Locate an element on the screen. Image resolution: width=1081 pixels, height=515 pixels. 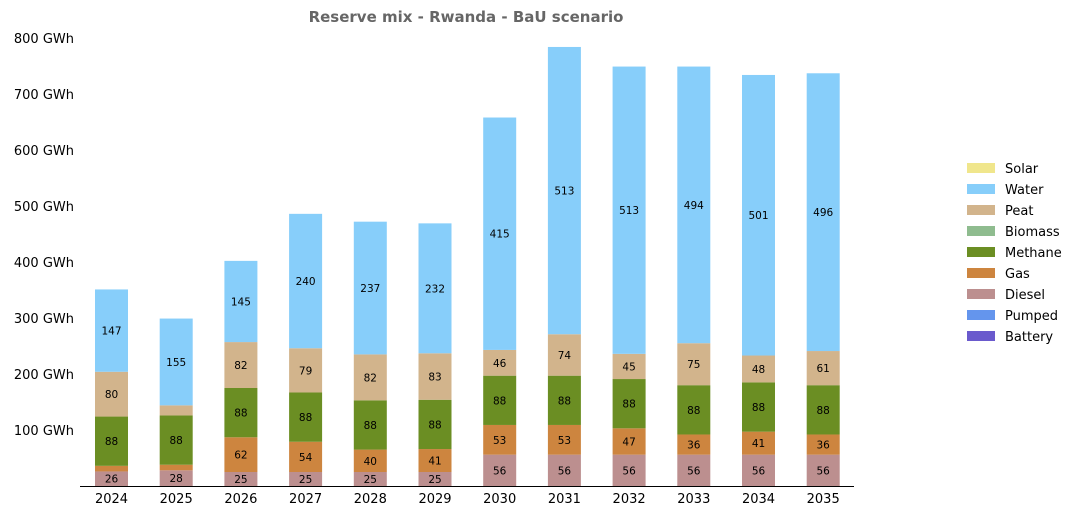
data-label: 47 is located at coordinates (628, 442).